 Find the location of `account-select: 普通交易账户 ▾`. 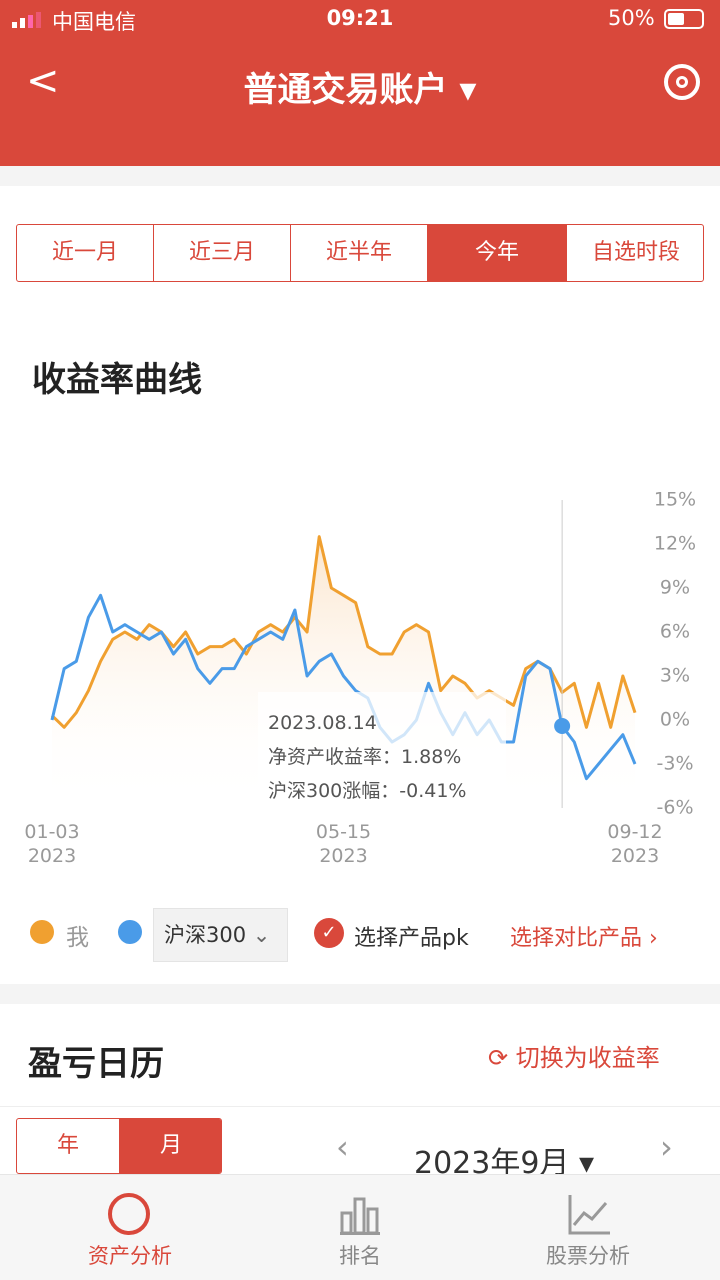

account-select: 普通交易账户 ▾ is located at coordinates (360, 90).